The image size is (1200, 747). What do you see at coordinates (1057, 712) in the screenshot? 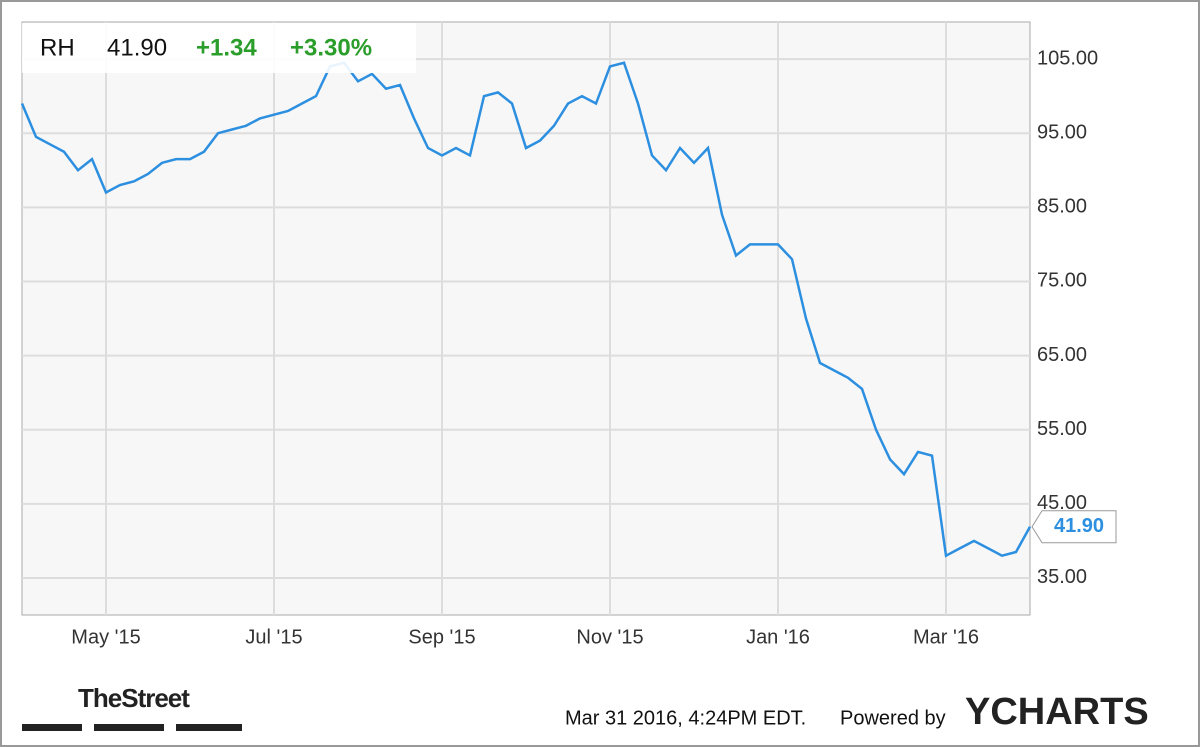
I see `brand: YCHARTS` at bounding box center [1057, 712].